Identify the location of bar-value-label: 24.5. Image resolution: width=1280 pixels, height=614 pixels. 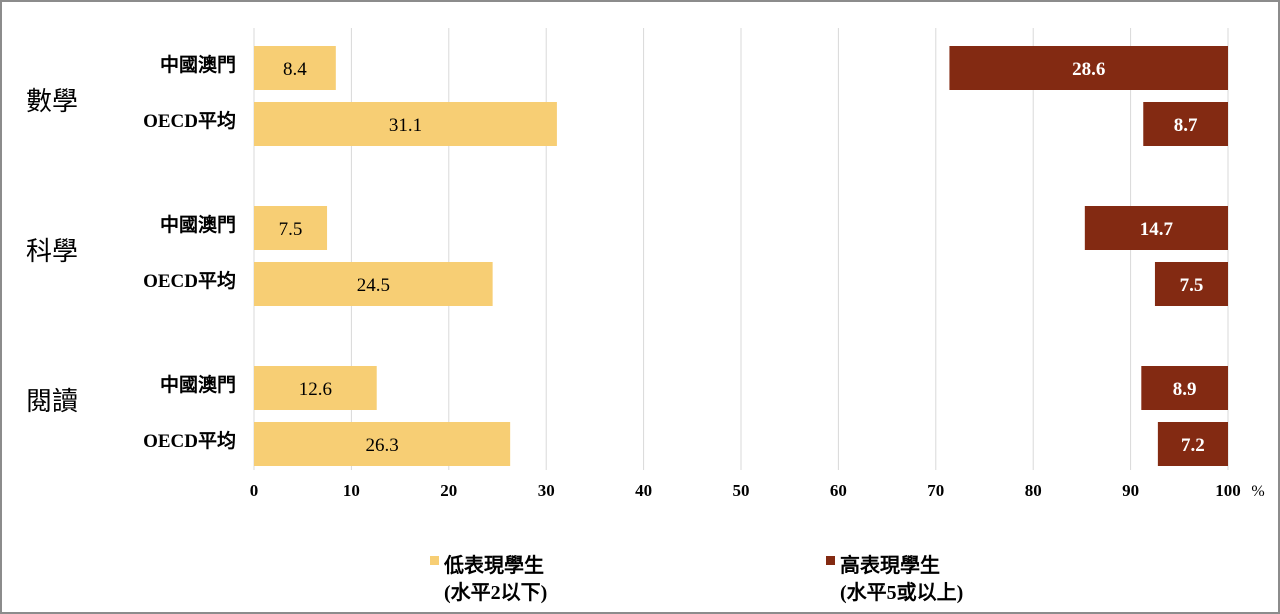
(373, 285).